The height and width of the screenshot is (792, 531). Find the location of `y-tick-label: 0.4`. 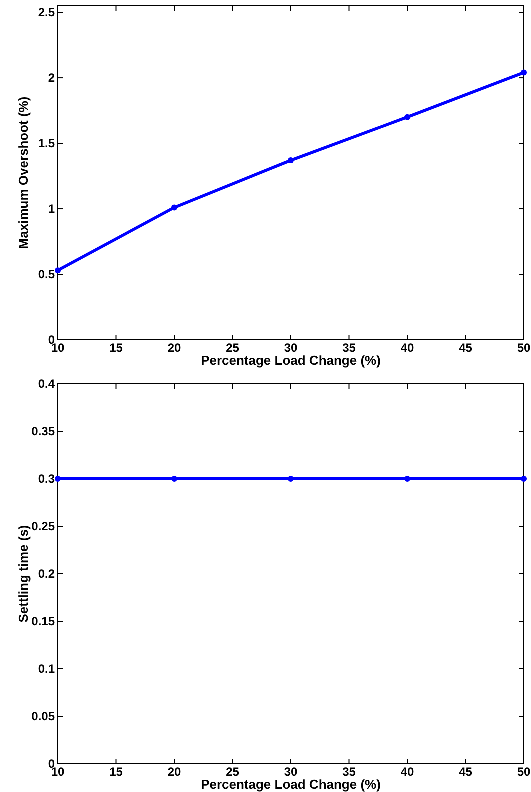

y-tick-label: 0.4 is located at coordinates (47, 384).